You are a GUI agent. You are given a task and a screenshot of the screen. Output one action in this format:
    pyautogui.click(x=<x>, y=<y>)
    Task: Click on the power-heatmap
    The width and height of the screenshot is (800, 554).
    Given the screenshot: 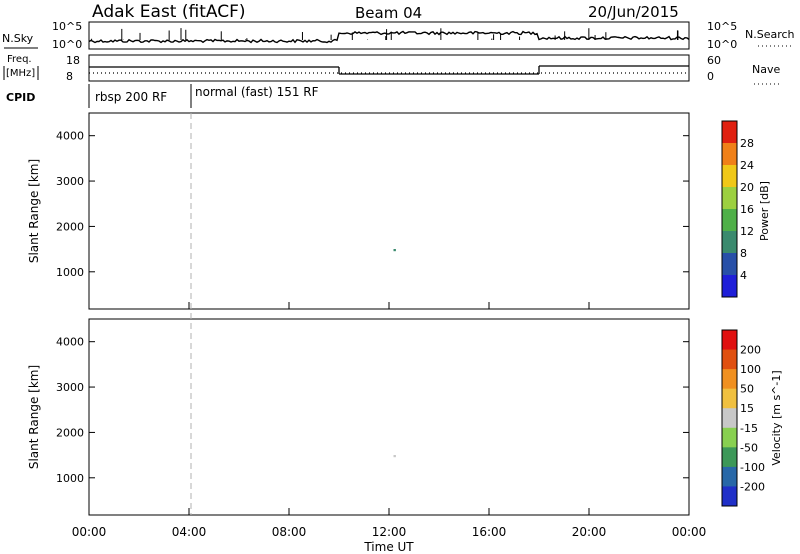 What is the action you would take?
    pyautogui.click(x=394, y=250)
    